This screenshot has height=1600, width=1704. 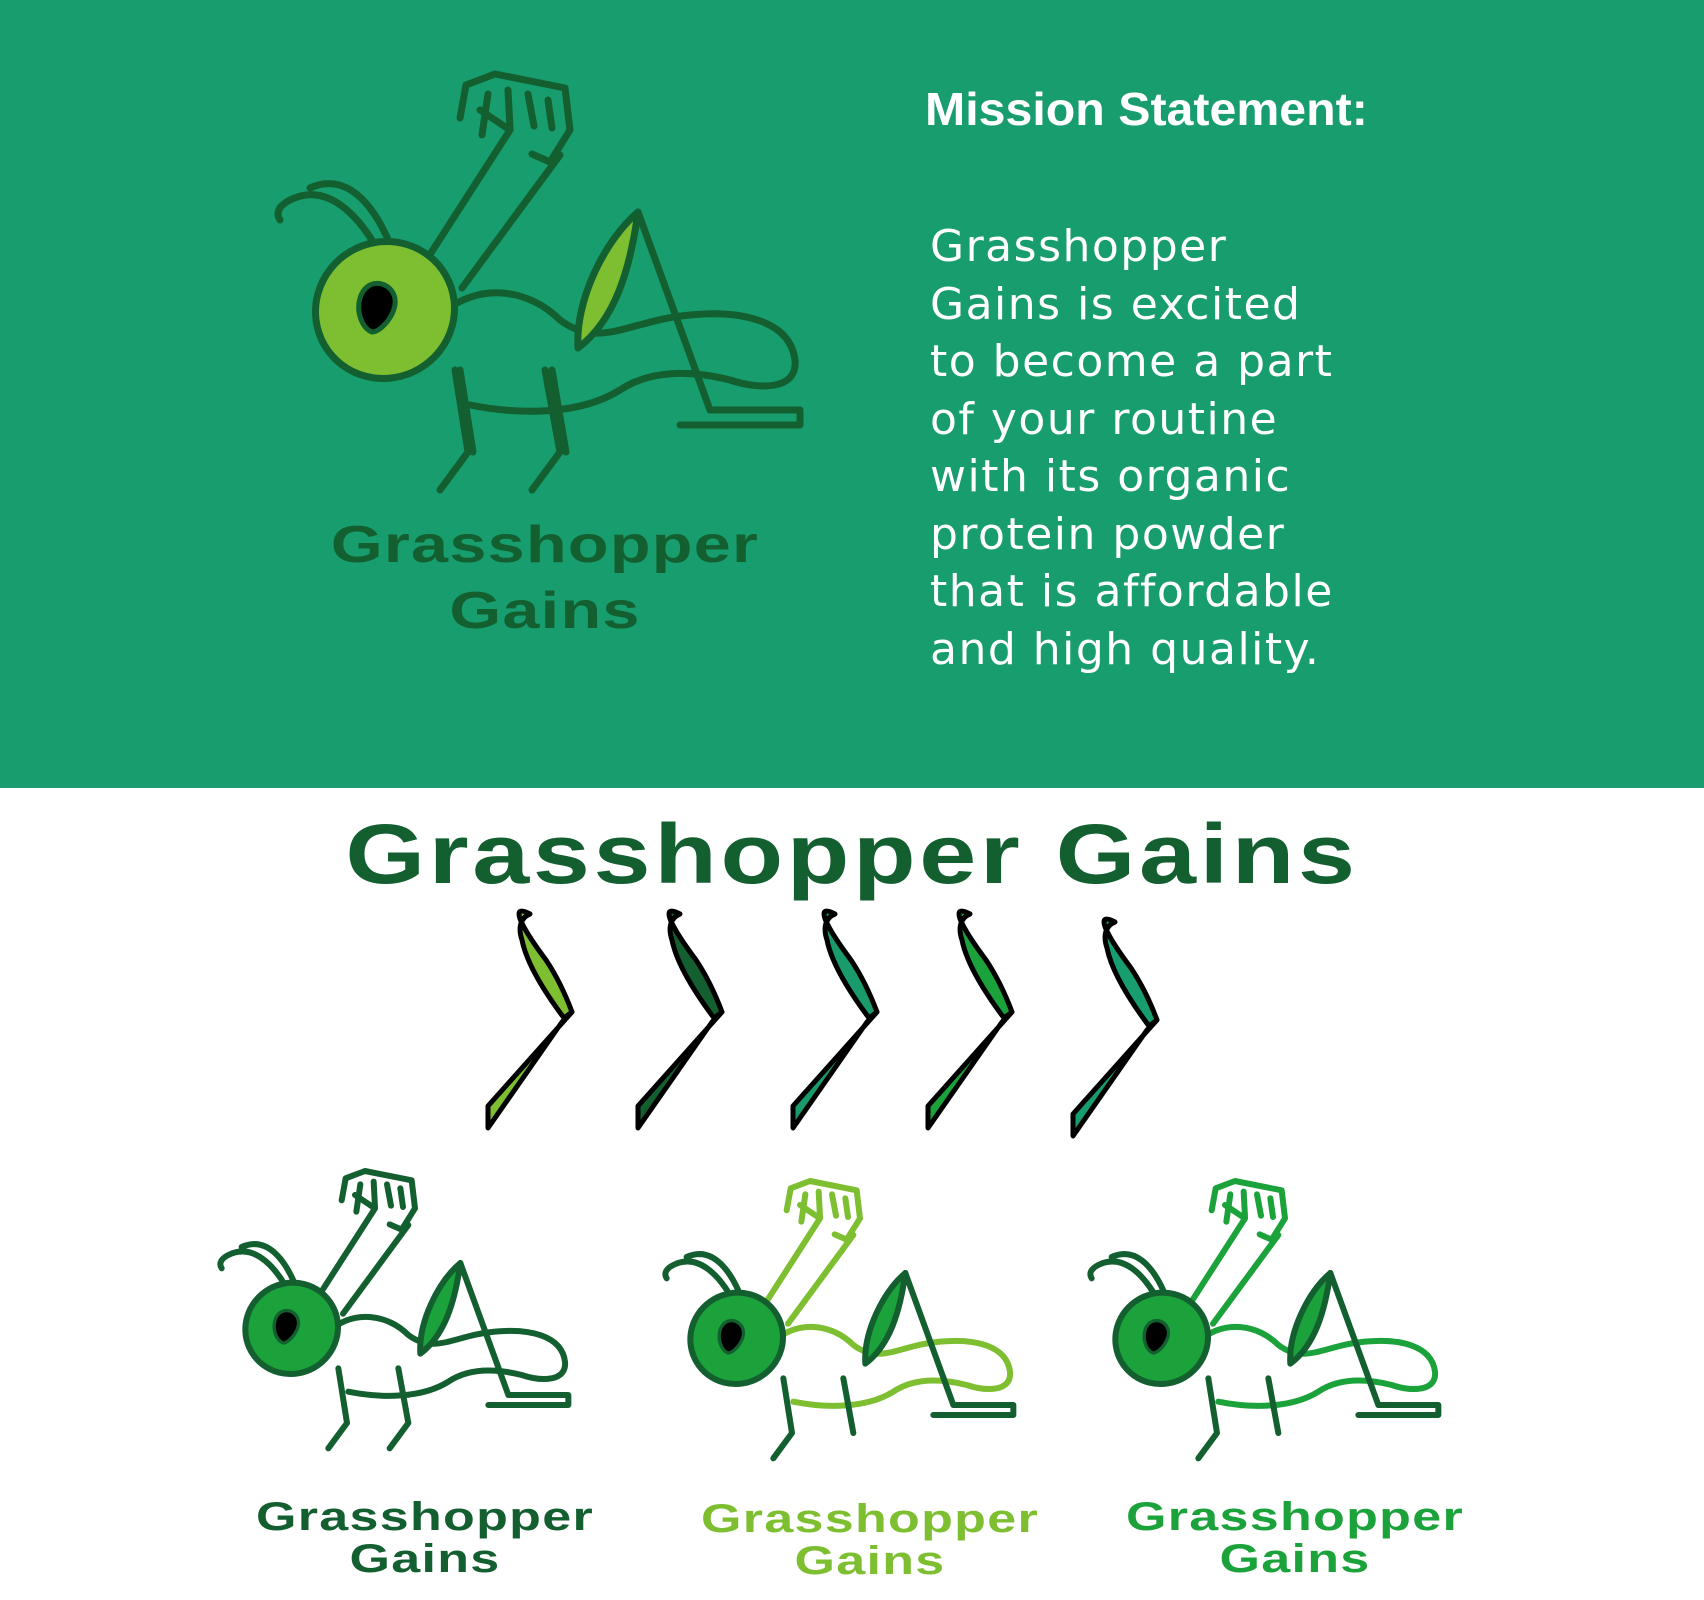 What do you see at coordinates (1125, 649) in the screenshot?
I see `mission-line: and high quality.` at bounding box center [1125, 649].